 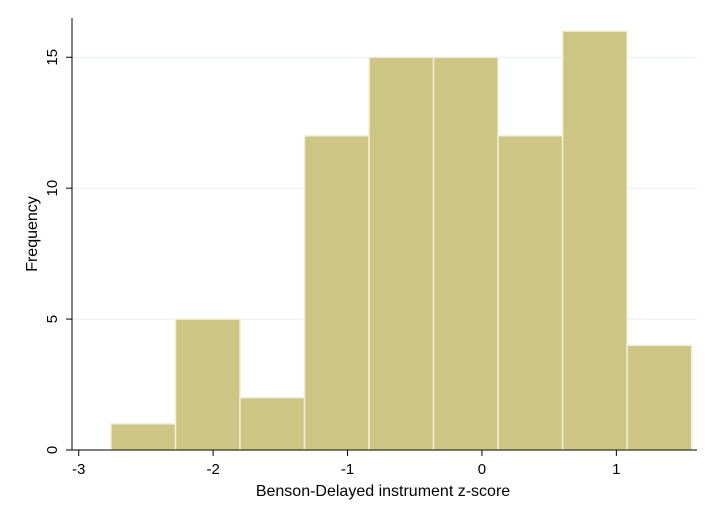 What do you see at coordinates (347, 469) in the screenshot?
I see `x-tick-label: -1` at bounding box center [347, 469].